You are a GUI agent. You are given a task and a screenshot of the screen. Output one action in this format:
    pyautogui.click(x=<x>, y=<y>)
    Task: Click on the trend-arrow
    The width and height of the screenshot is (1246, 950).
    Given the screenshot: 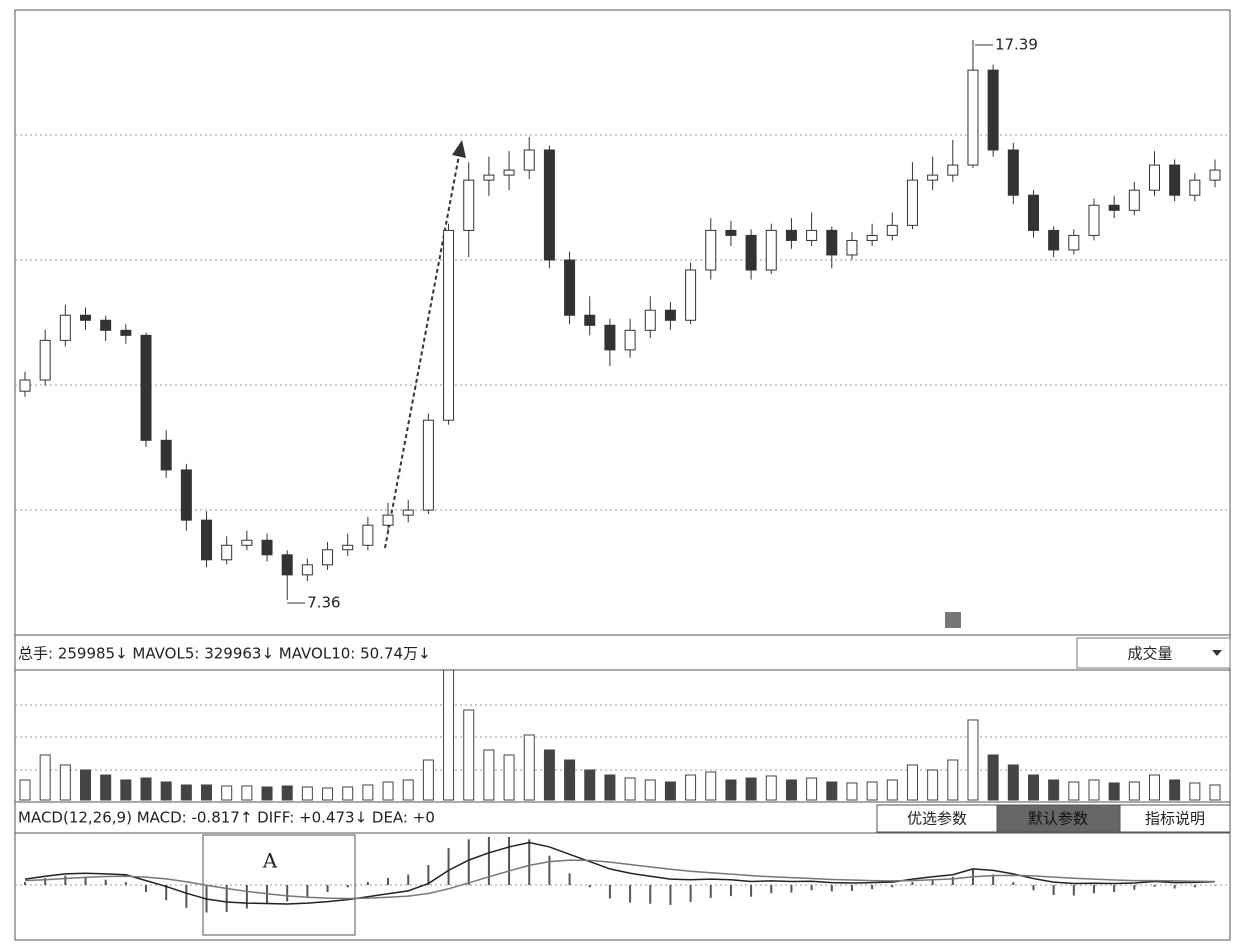 What is the action you would take?
    pyautogui.click(x=422, y=349)
    